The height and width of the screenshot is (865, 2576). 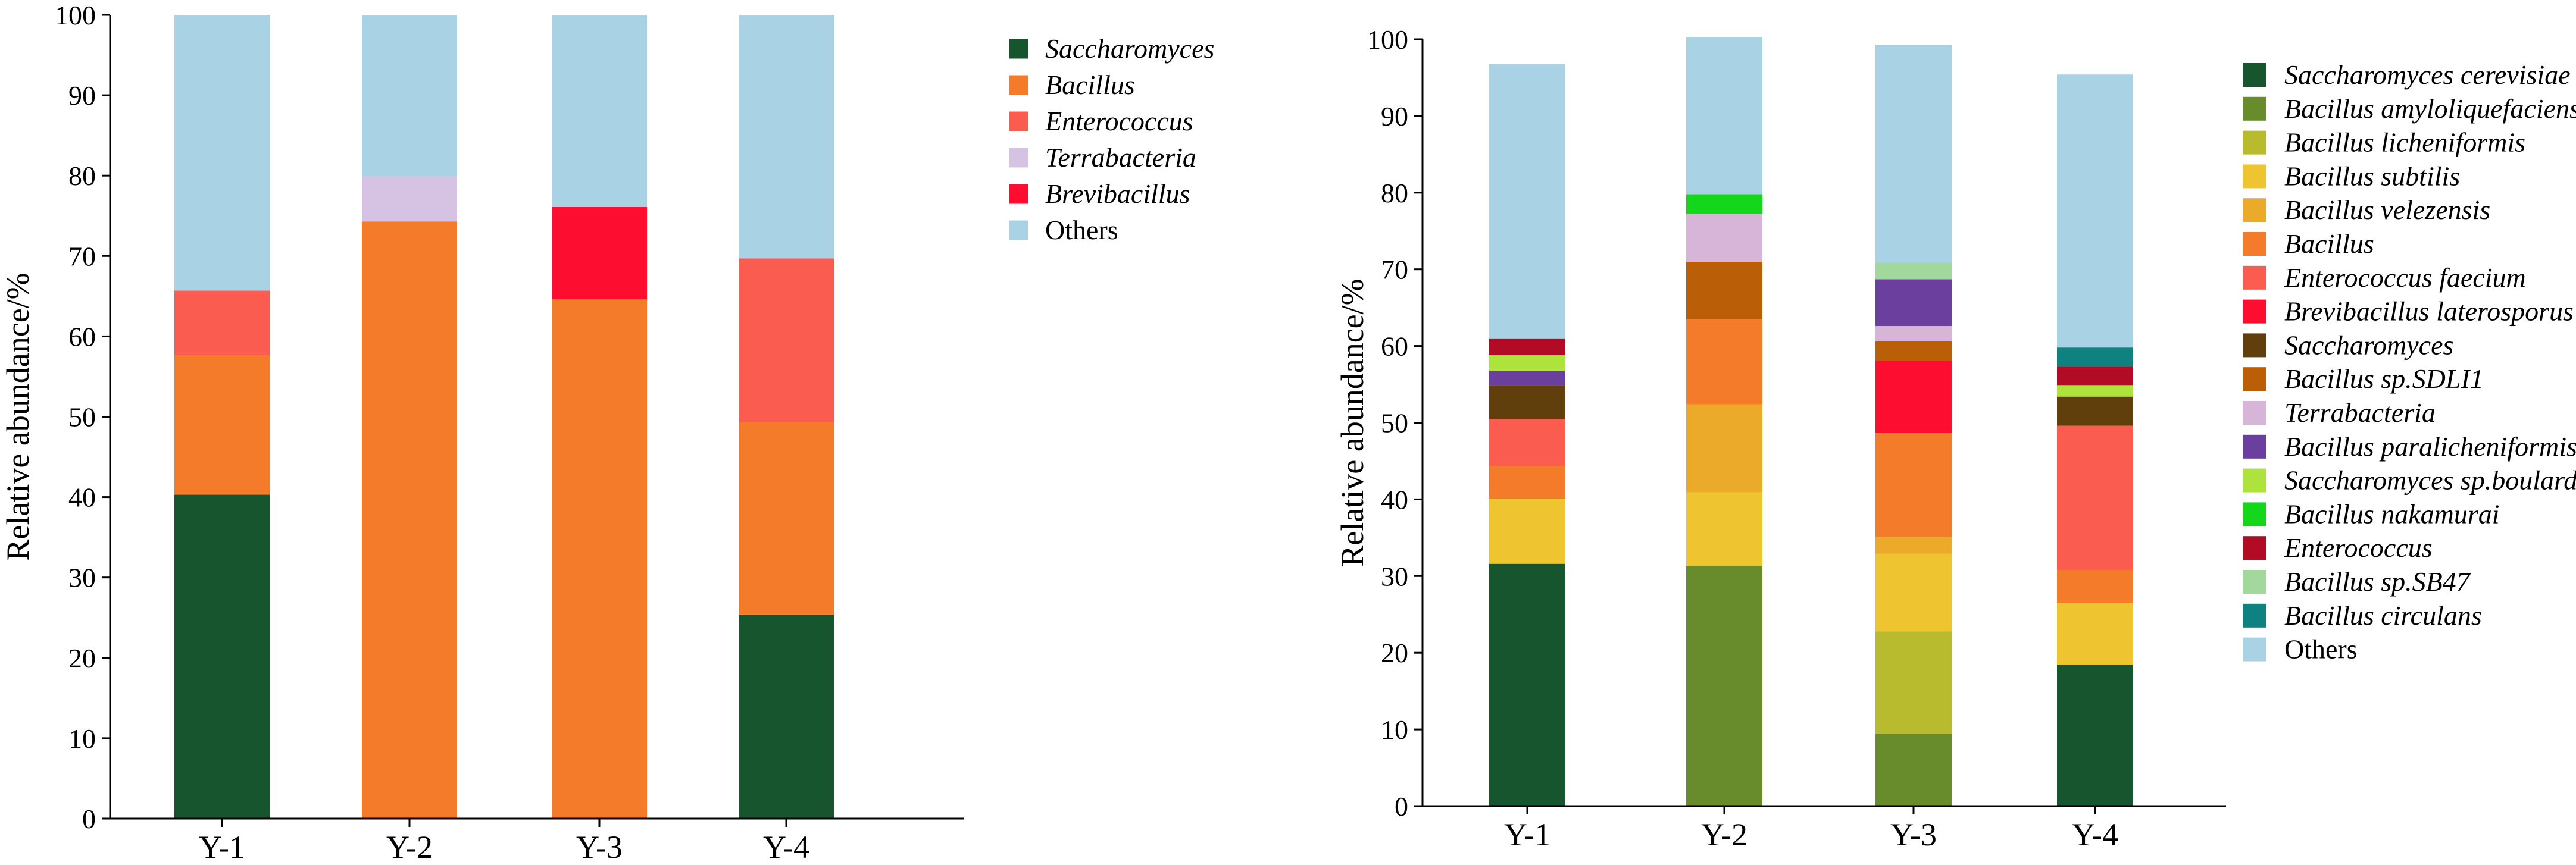 I want to click on legend-label: Bacillus amyloliquefaciens, so click(x=2430, y=108).